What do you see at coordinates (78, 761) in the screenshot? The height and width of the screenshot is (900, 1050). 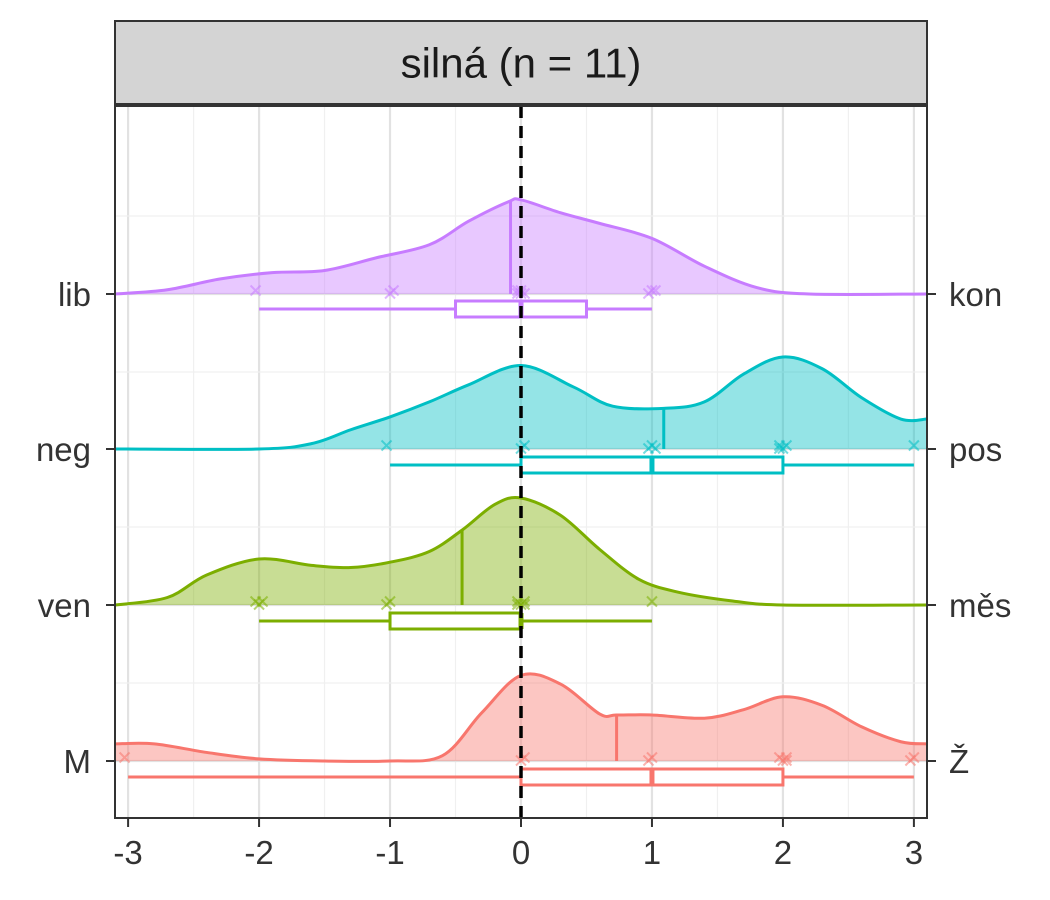 I see `y-tick-label-left: M` at bounding box center [78, 761].